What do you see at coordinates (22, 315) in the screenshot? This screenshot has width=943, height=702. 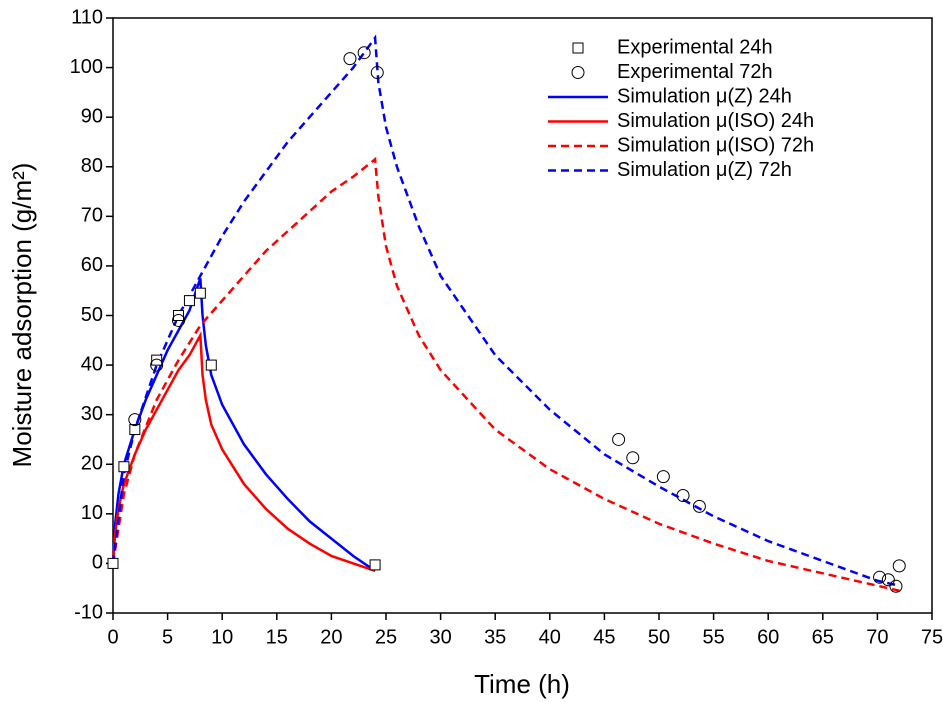 I see `y-axis-title: Moisture adsorption (g/m²)` at bounding box center [22, 315].